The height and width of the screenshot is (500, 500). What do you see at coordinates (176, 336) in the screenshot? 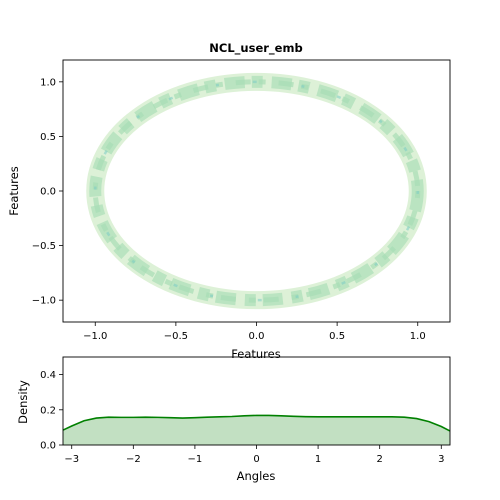
I see `x-tick-label: −0.5` at bounding box center [176, 336].